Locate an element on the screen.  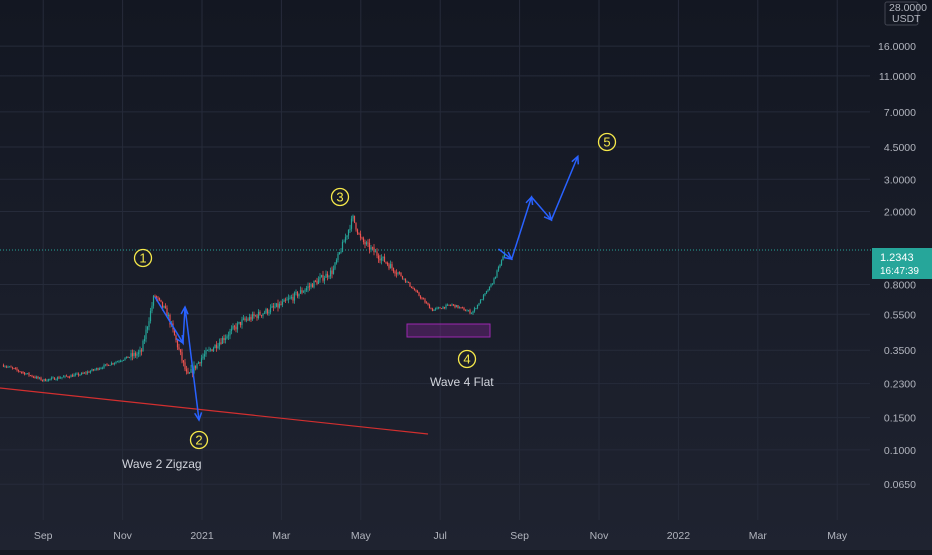
y-tick-label: 3.0000 is located at coordinates (900, 180).